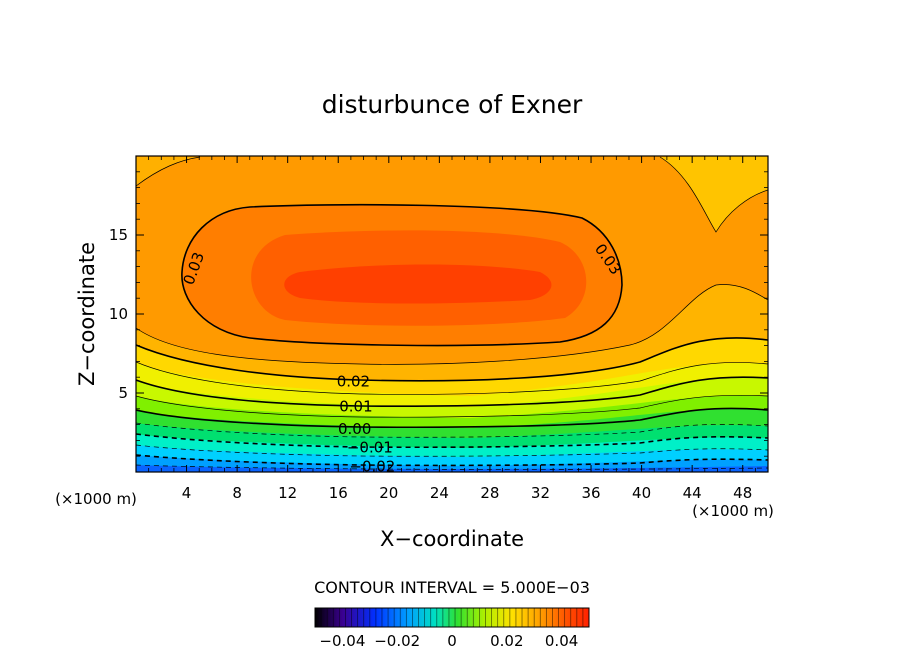 This screenshot has height=654, width=904. I want to click on contour-line-0.04-right, so click(713, 194).